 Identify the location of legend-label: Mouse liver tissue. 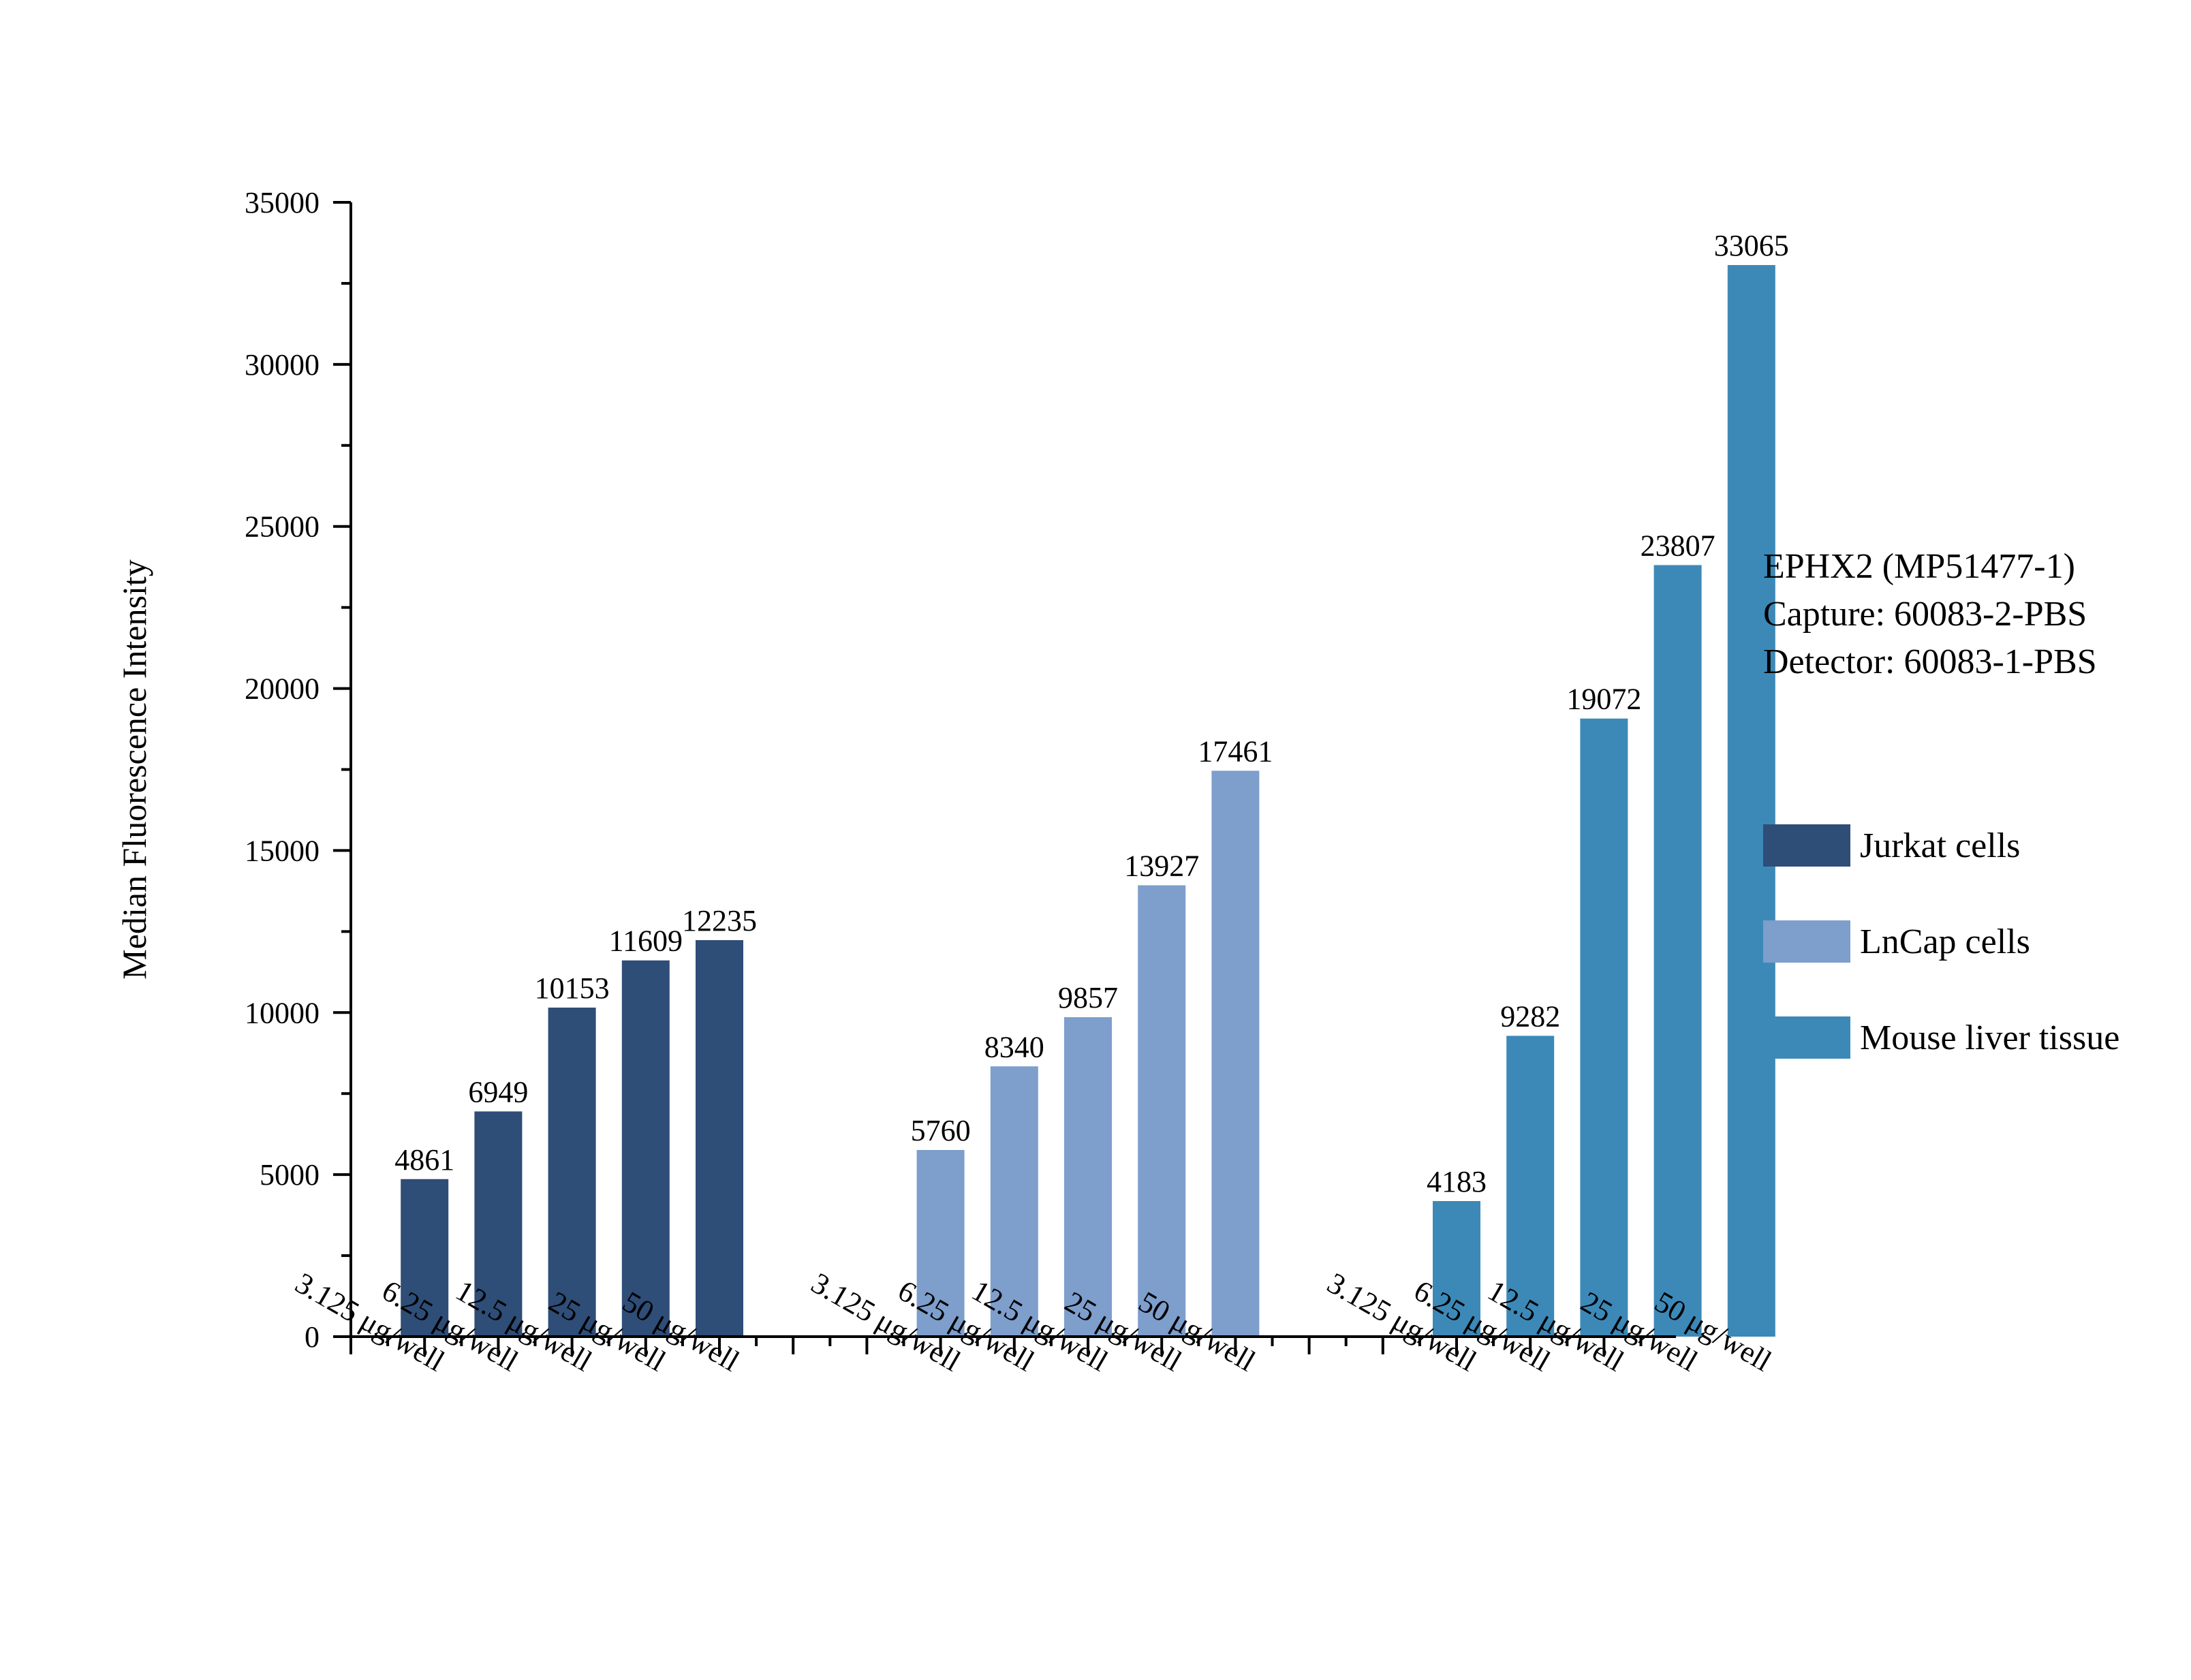
(1989, 1037).